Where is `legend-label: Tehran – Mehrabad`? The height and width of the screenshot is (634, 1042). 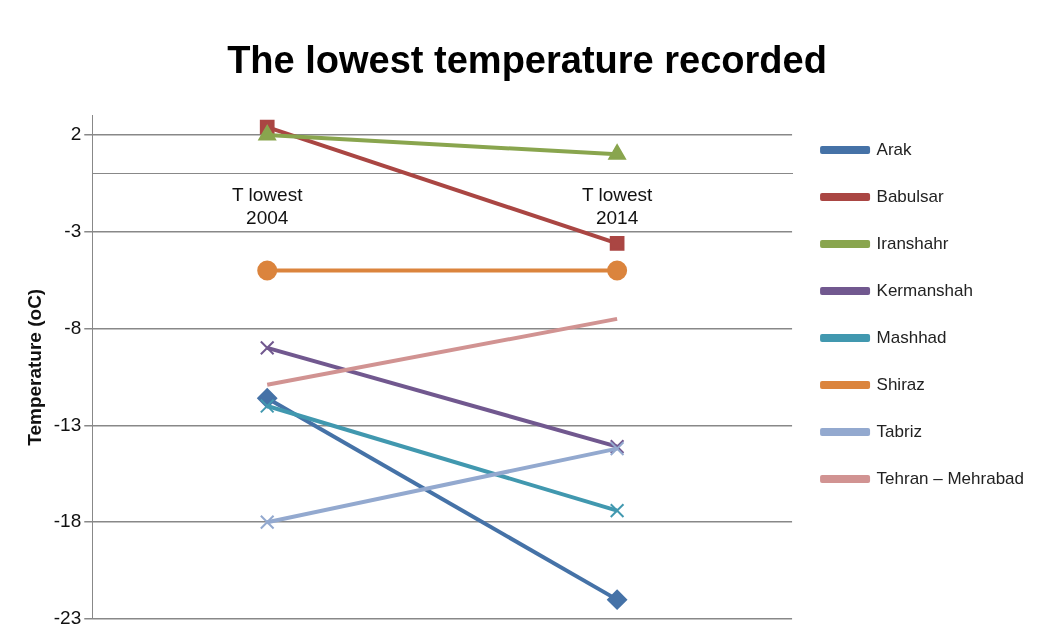
legend-label: Tehran – Mehrabad is located at coordinates (950, 478).